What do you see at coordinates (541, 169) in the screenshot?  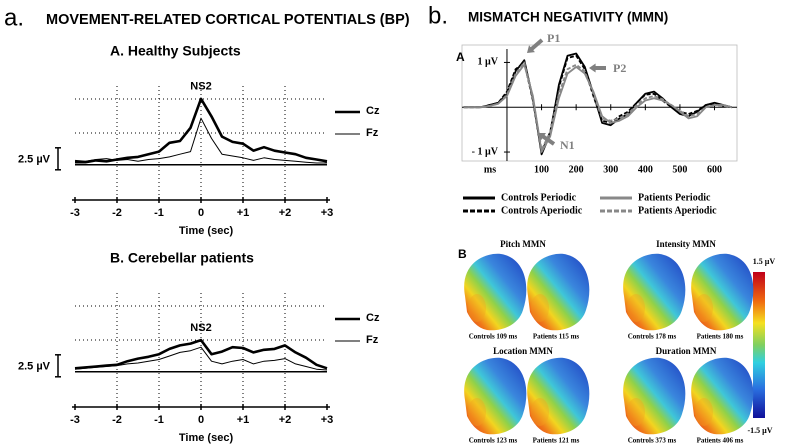 I see `x-tick-label: 100` at bounding box center [541, 169].